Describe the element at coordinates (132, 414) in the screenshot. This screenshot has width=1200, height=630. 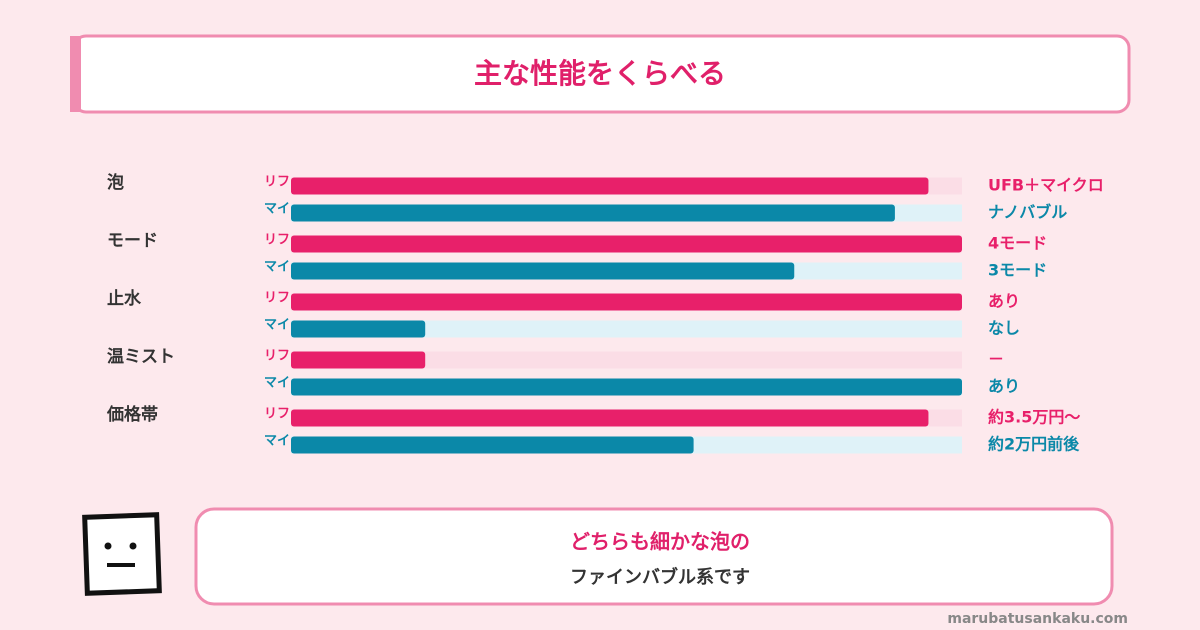
I see `category-label: 価格帯` at that location.